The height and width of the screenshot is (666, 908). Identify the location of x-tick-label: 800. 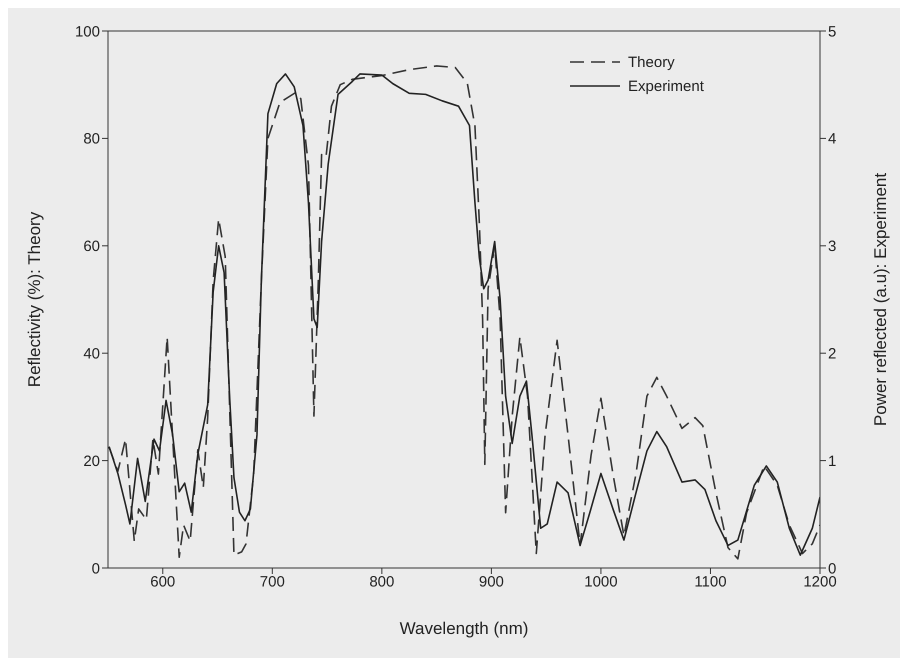
(381, 582).